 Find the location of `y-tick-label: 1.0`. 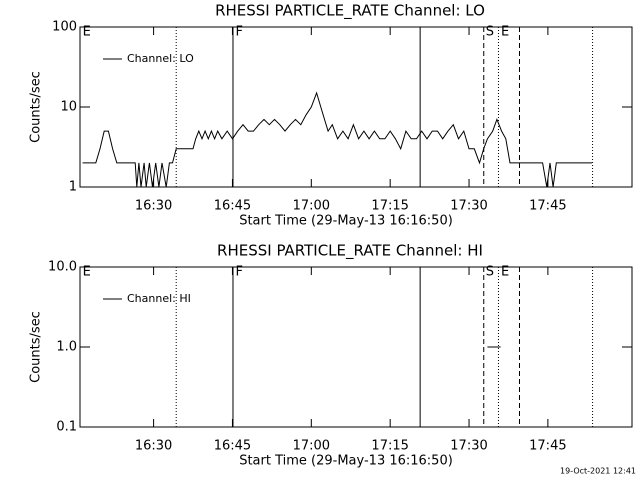

y-tick-label: 1.0 is located at coordinates (66, 347).